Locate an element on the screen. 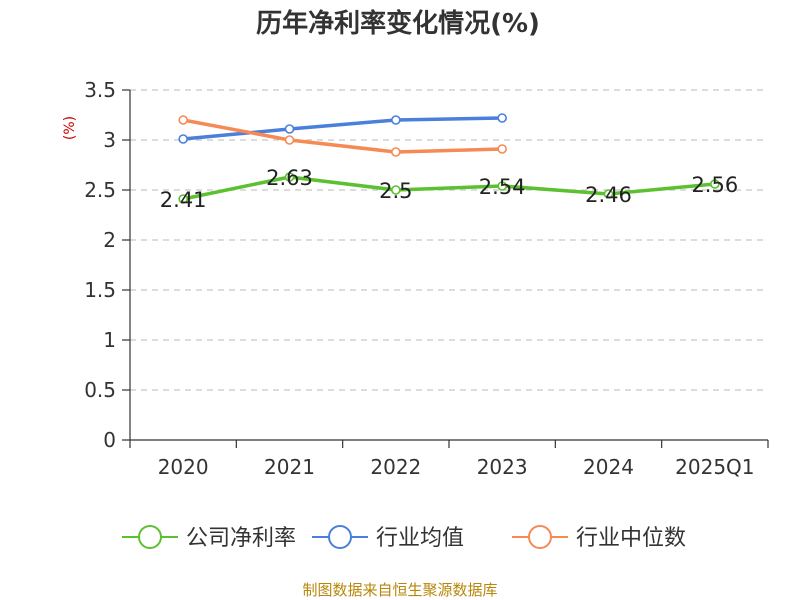 The height and width of the screenshot is (600, 800). x-tick-label: 2021 is located at coordinates (289, 467).